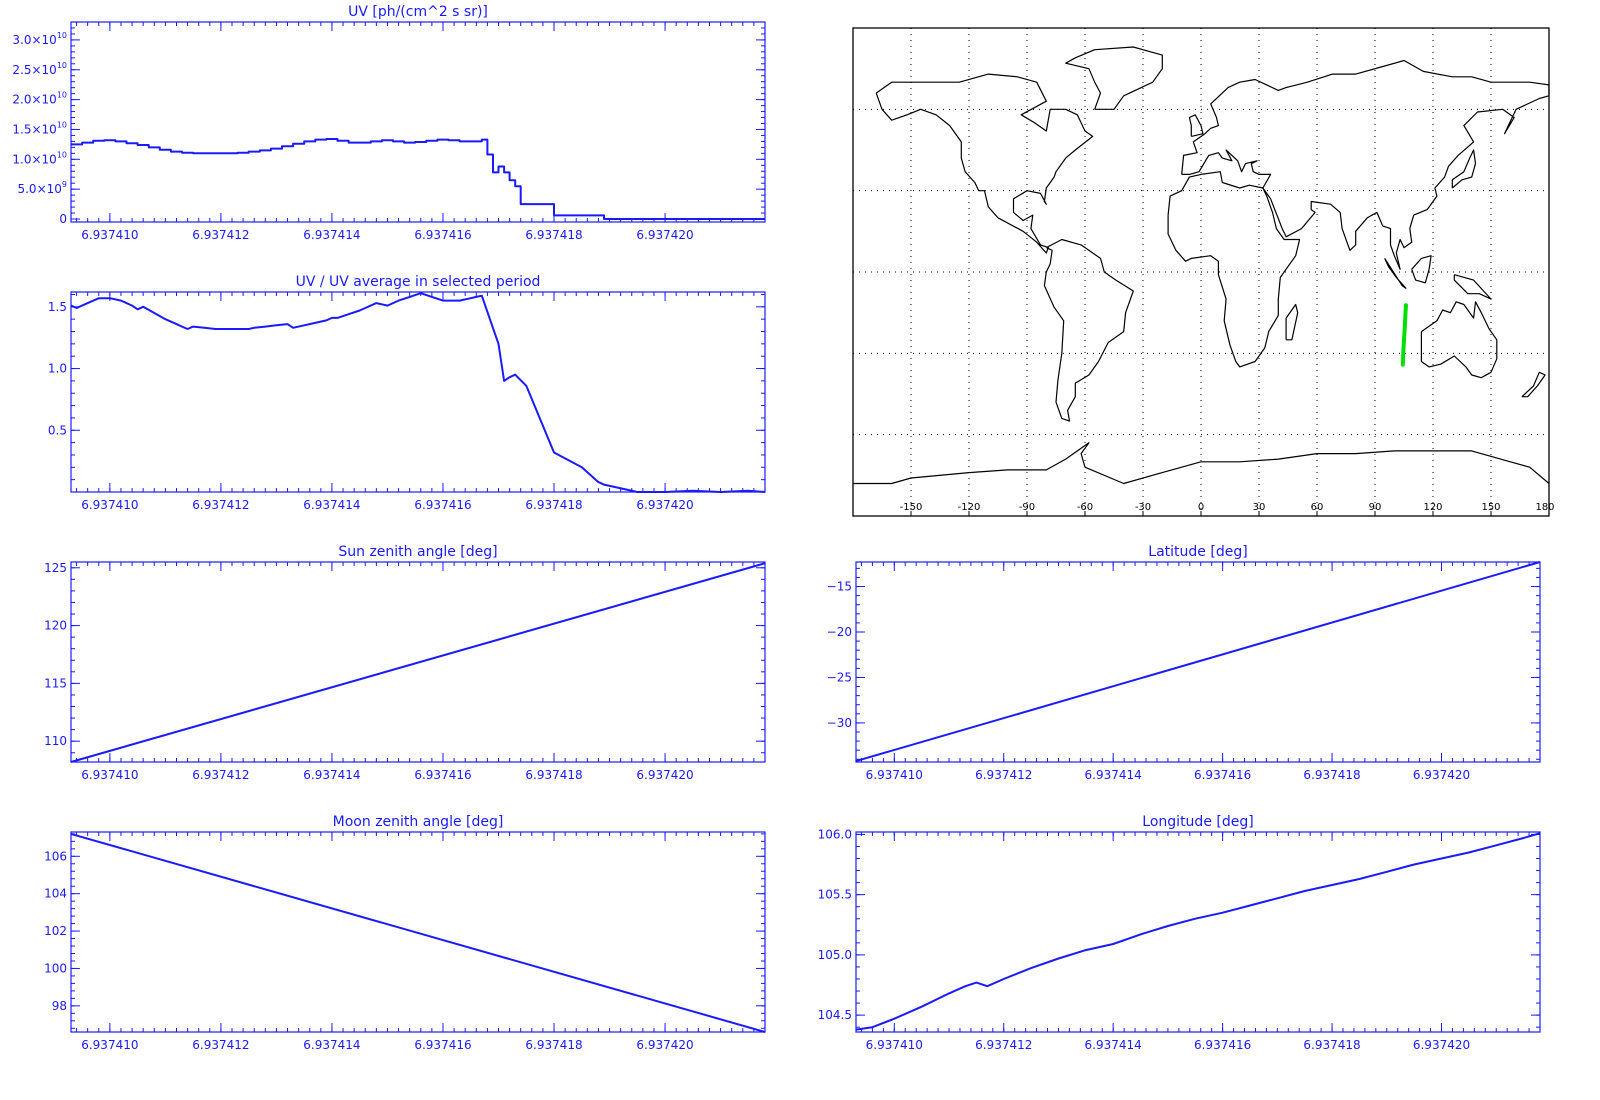 The image size is (1600, 1100). What do you see at coordinates (911, 507) in the screenshot?
I see `map-lon-label: -150` at bounding box center [911, 507].